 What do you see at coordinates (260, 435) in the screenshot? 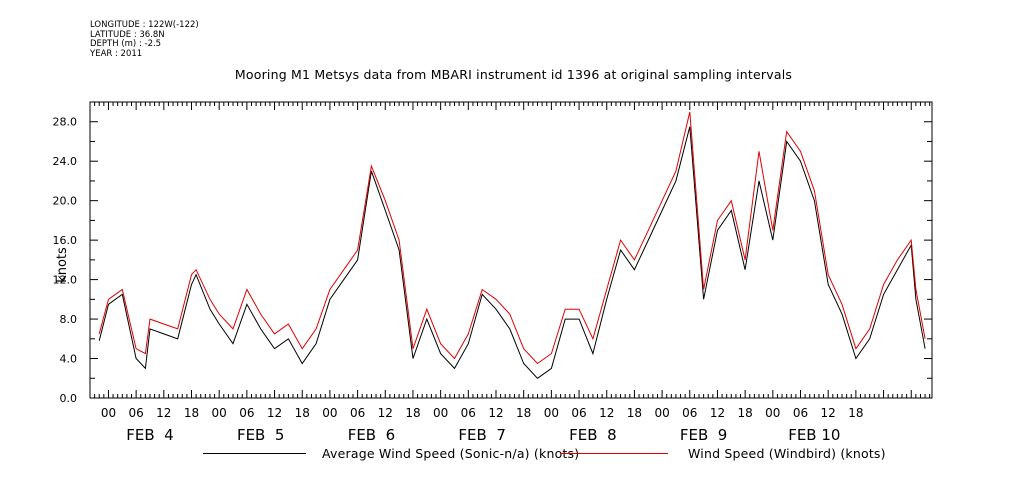
I see `x-day-label: FEB 5` at bounding box center [260, 435].